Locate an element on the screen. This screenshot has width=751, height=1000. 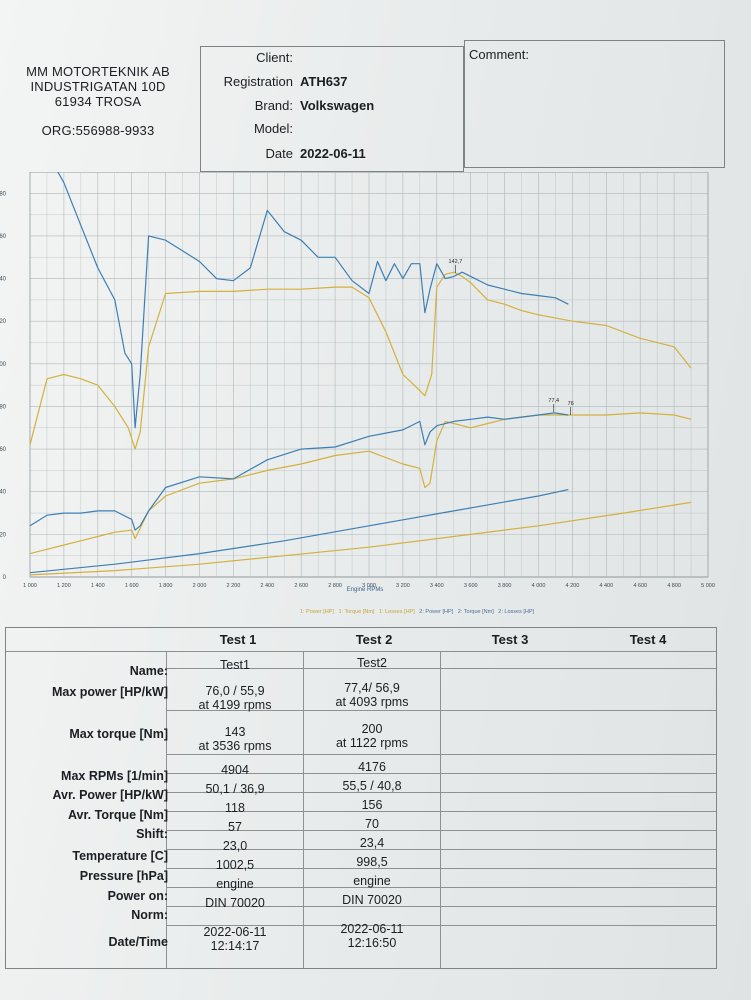
test1-avg-torque: 118 is located at coordinates (235, 808).